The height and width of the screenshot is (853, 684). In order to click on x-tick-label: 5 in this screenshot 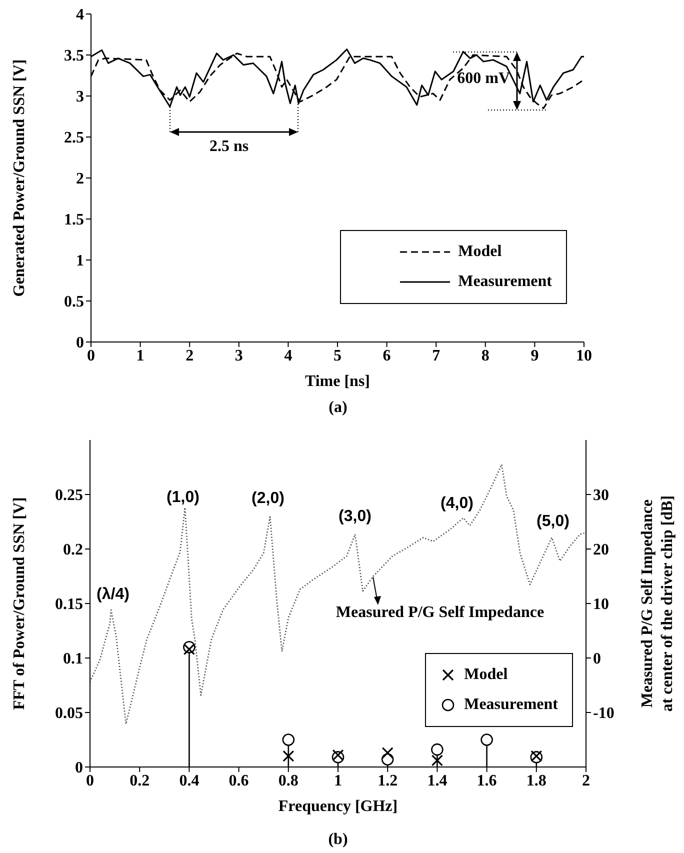, I will do `click(338, 355)`.